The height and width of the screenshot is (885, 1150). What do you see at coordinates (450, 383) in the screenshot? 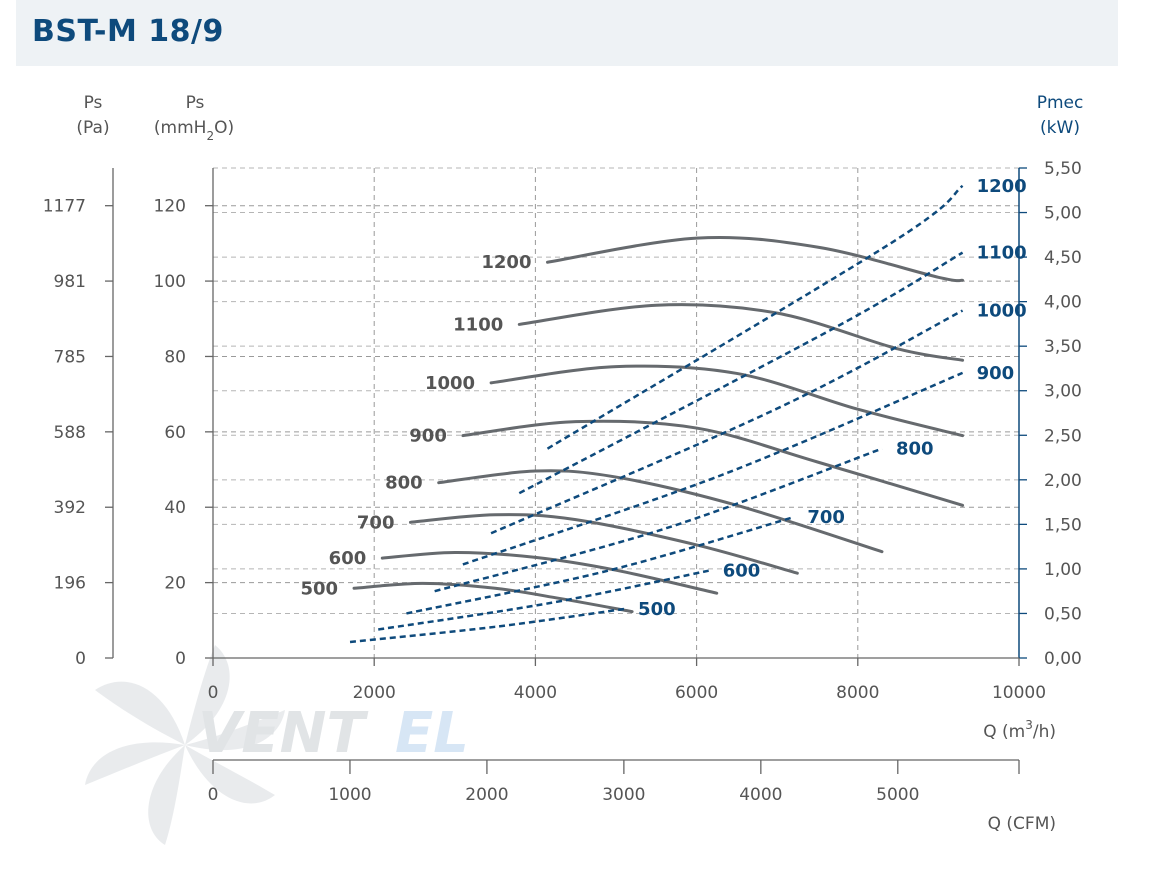
I see `pressure-curve-label-1000: 1000` at bounding box center [450, 383].